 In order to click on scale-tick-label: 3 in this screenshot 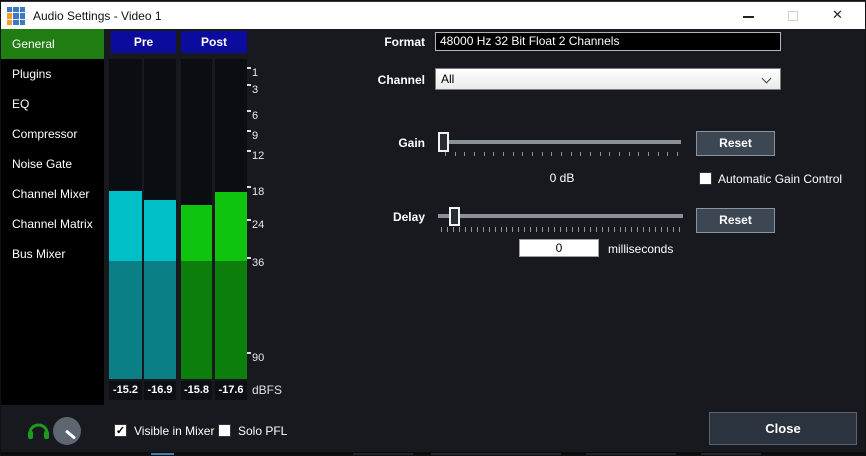, I will do `click(255, 90)`.